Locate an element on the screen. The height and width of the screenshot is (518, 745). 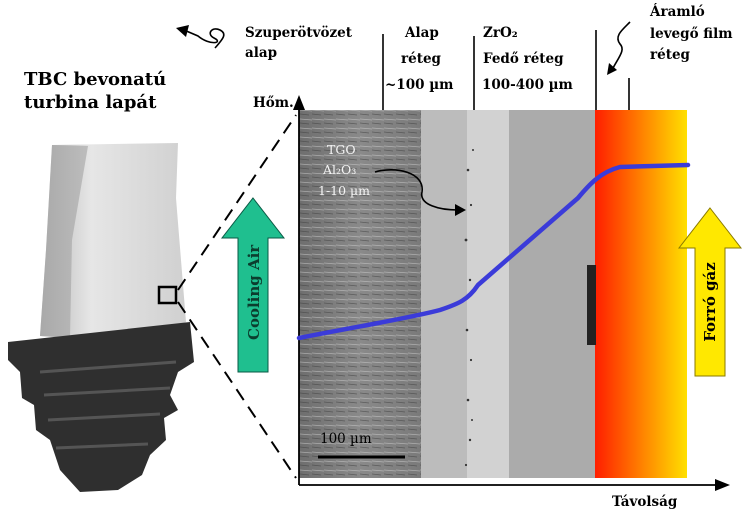
superalloy-texture is located at coordinates (360, 294).